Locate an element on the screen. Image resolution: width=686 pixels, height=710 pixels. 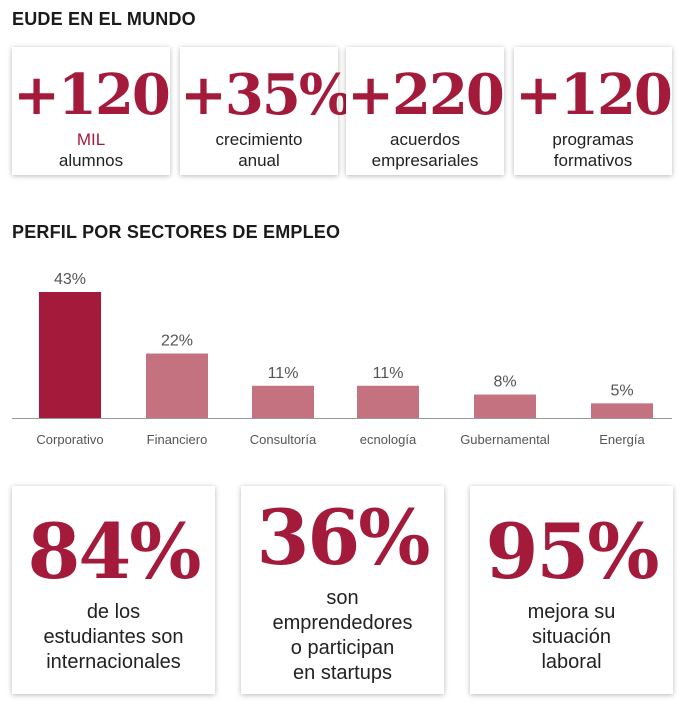
stat-label-line: mejora su is located at coordinates (571, 612).